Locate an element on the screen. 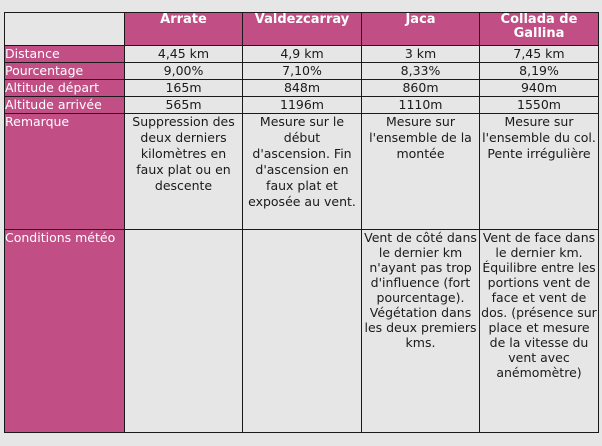  cell-pourcentage-jaca: 8,33% is located at coordinates (420, 71).